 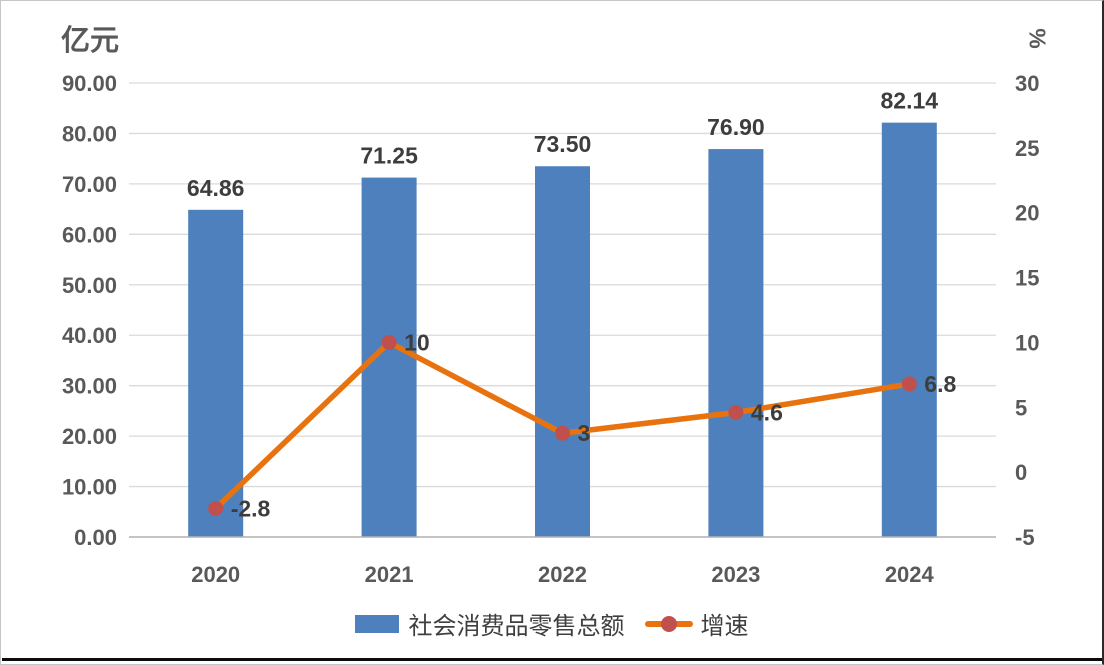 What do you see at coordinates (552, 659) in the screenshot?
I see `window-bottom-edge` at bounding box center [552, 659].